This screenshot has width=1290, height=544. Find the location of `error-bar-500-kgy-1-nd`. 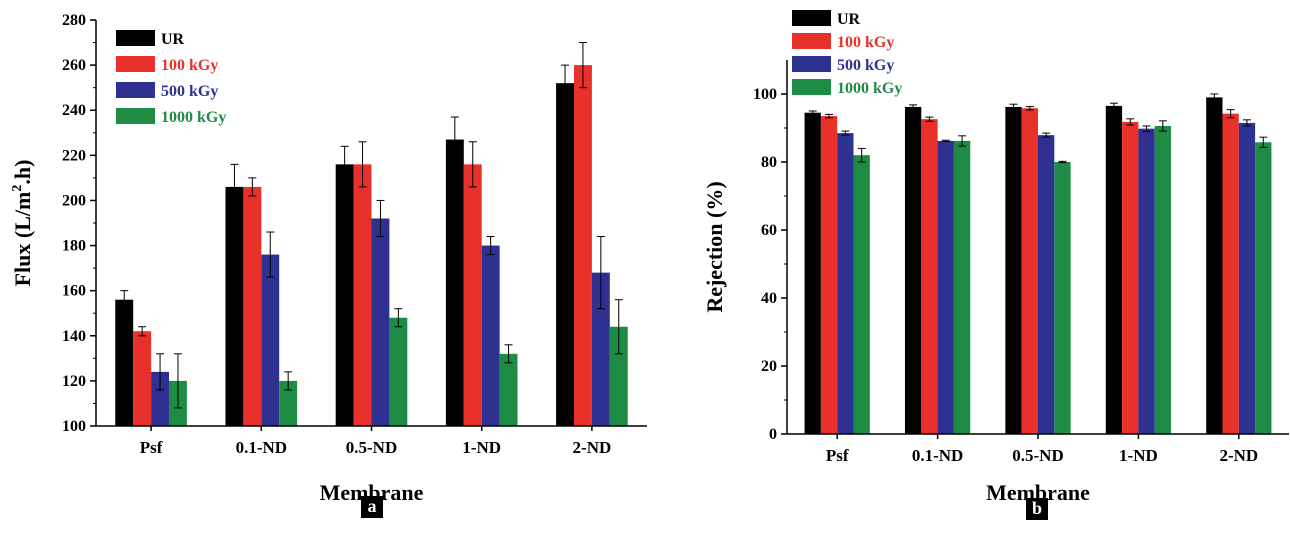

error-bar-500-kgy-1-nd is located at coordinates (490, 246).